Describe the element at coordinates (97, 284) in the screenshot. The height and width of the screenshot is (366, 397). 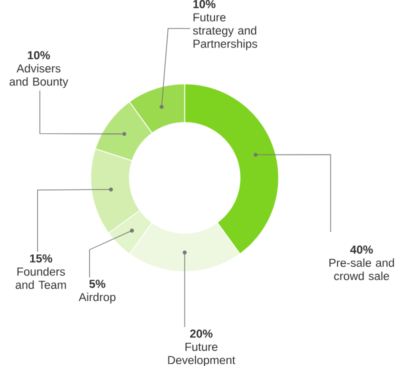
I see `data-label: 5%` at that location.